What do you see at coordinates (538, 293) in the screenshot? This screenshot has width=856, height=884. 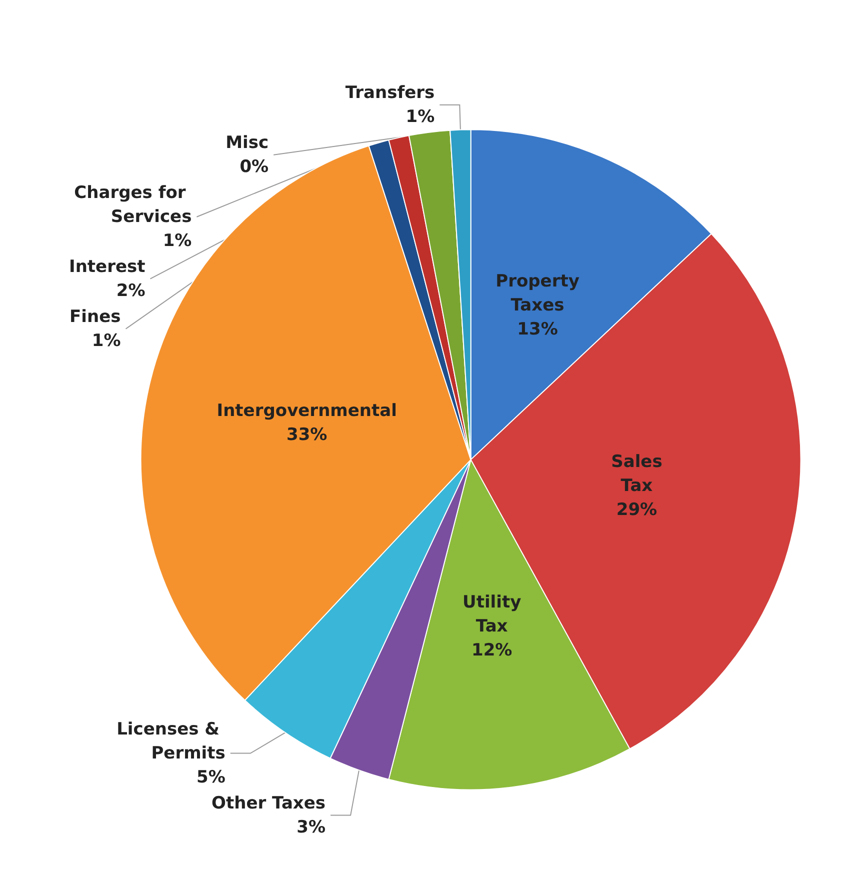 I see `slice-label: Property Taxes` at bounding box center [538, 293].